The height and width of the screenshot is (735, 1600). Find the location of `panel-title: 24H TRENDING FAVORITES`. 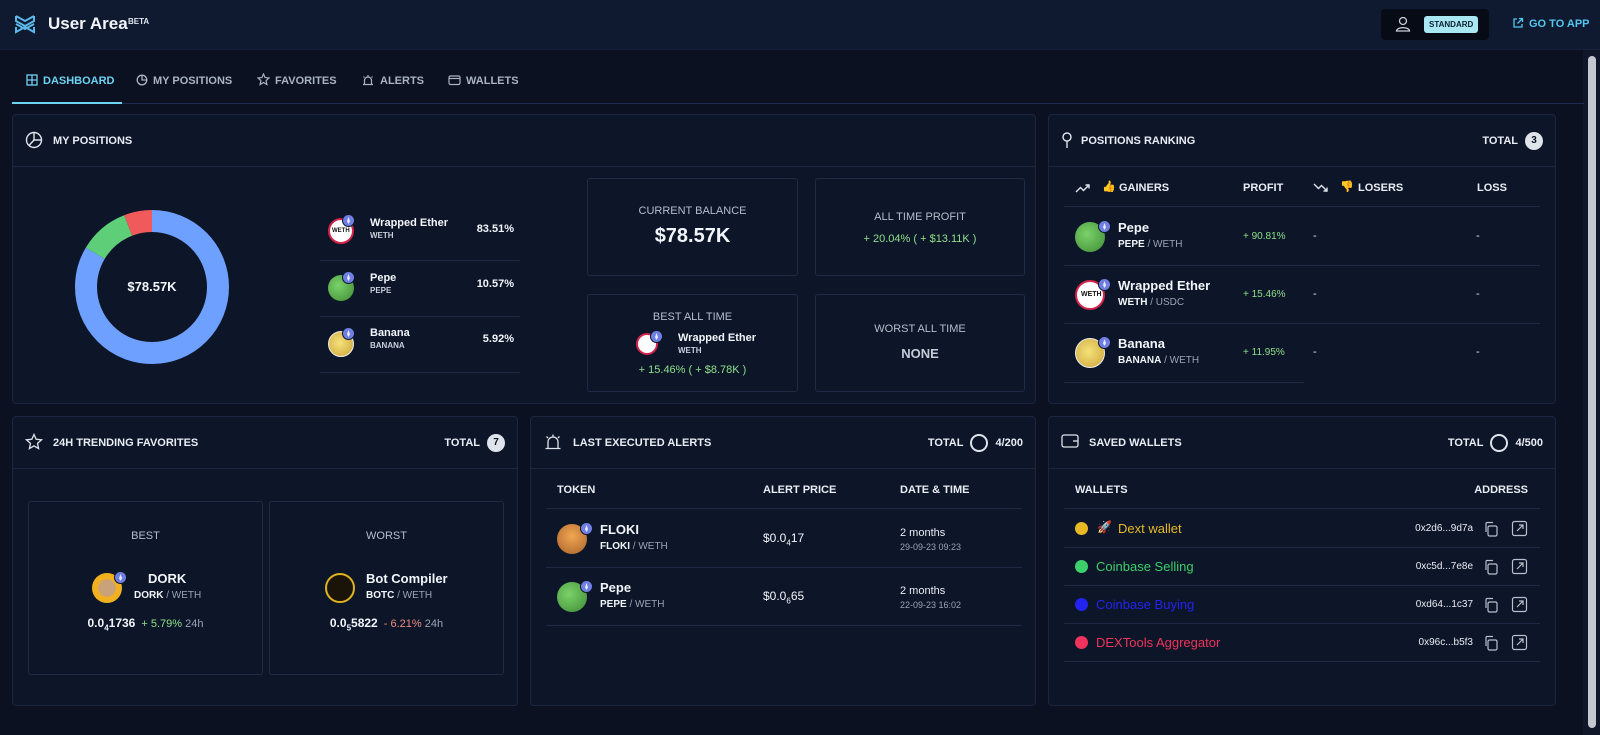

panel-title: 24H TRENDING FAVORITES is located at coordinates (126, 443).